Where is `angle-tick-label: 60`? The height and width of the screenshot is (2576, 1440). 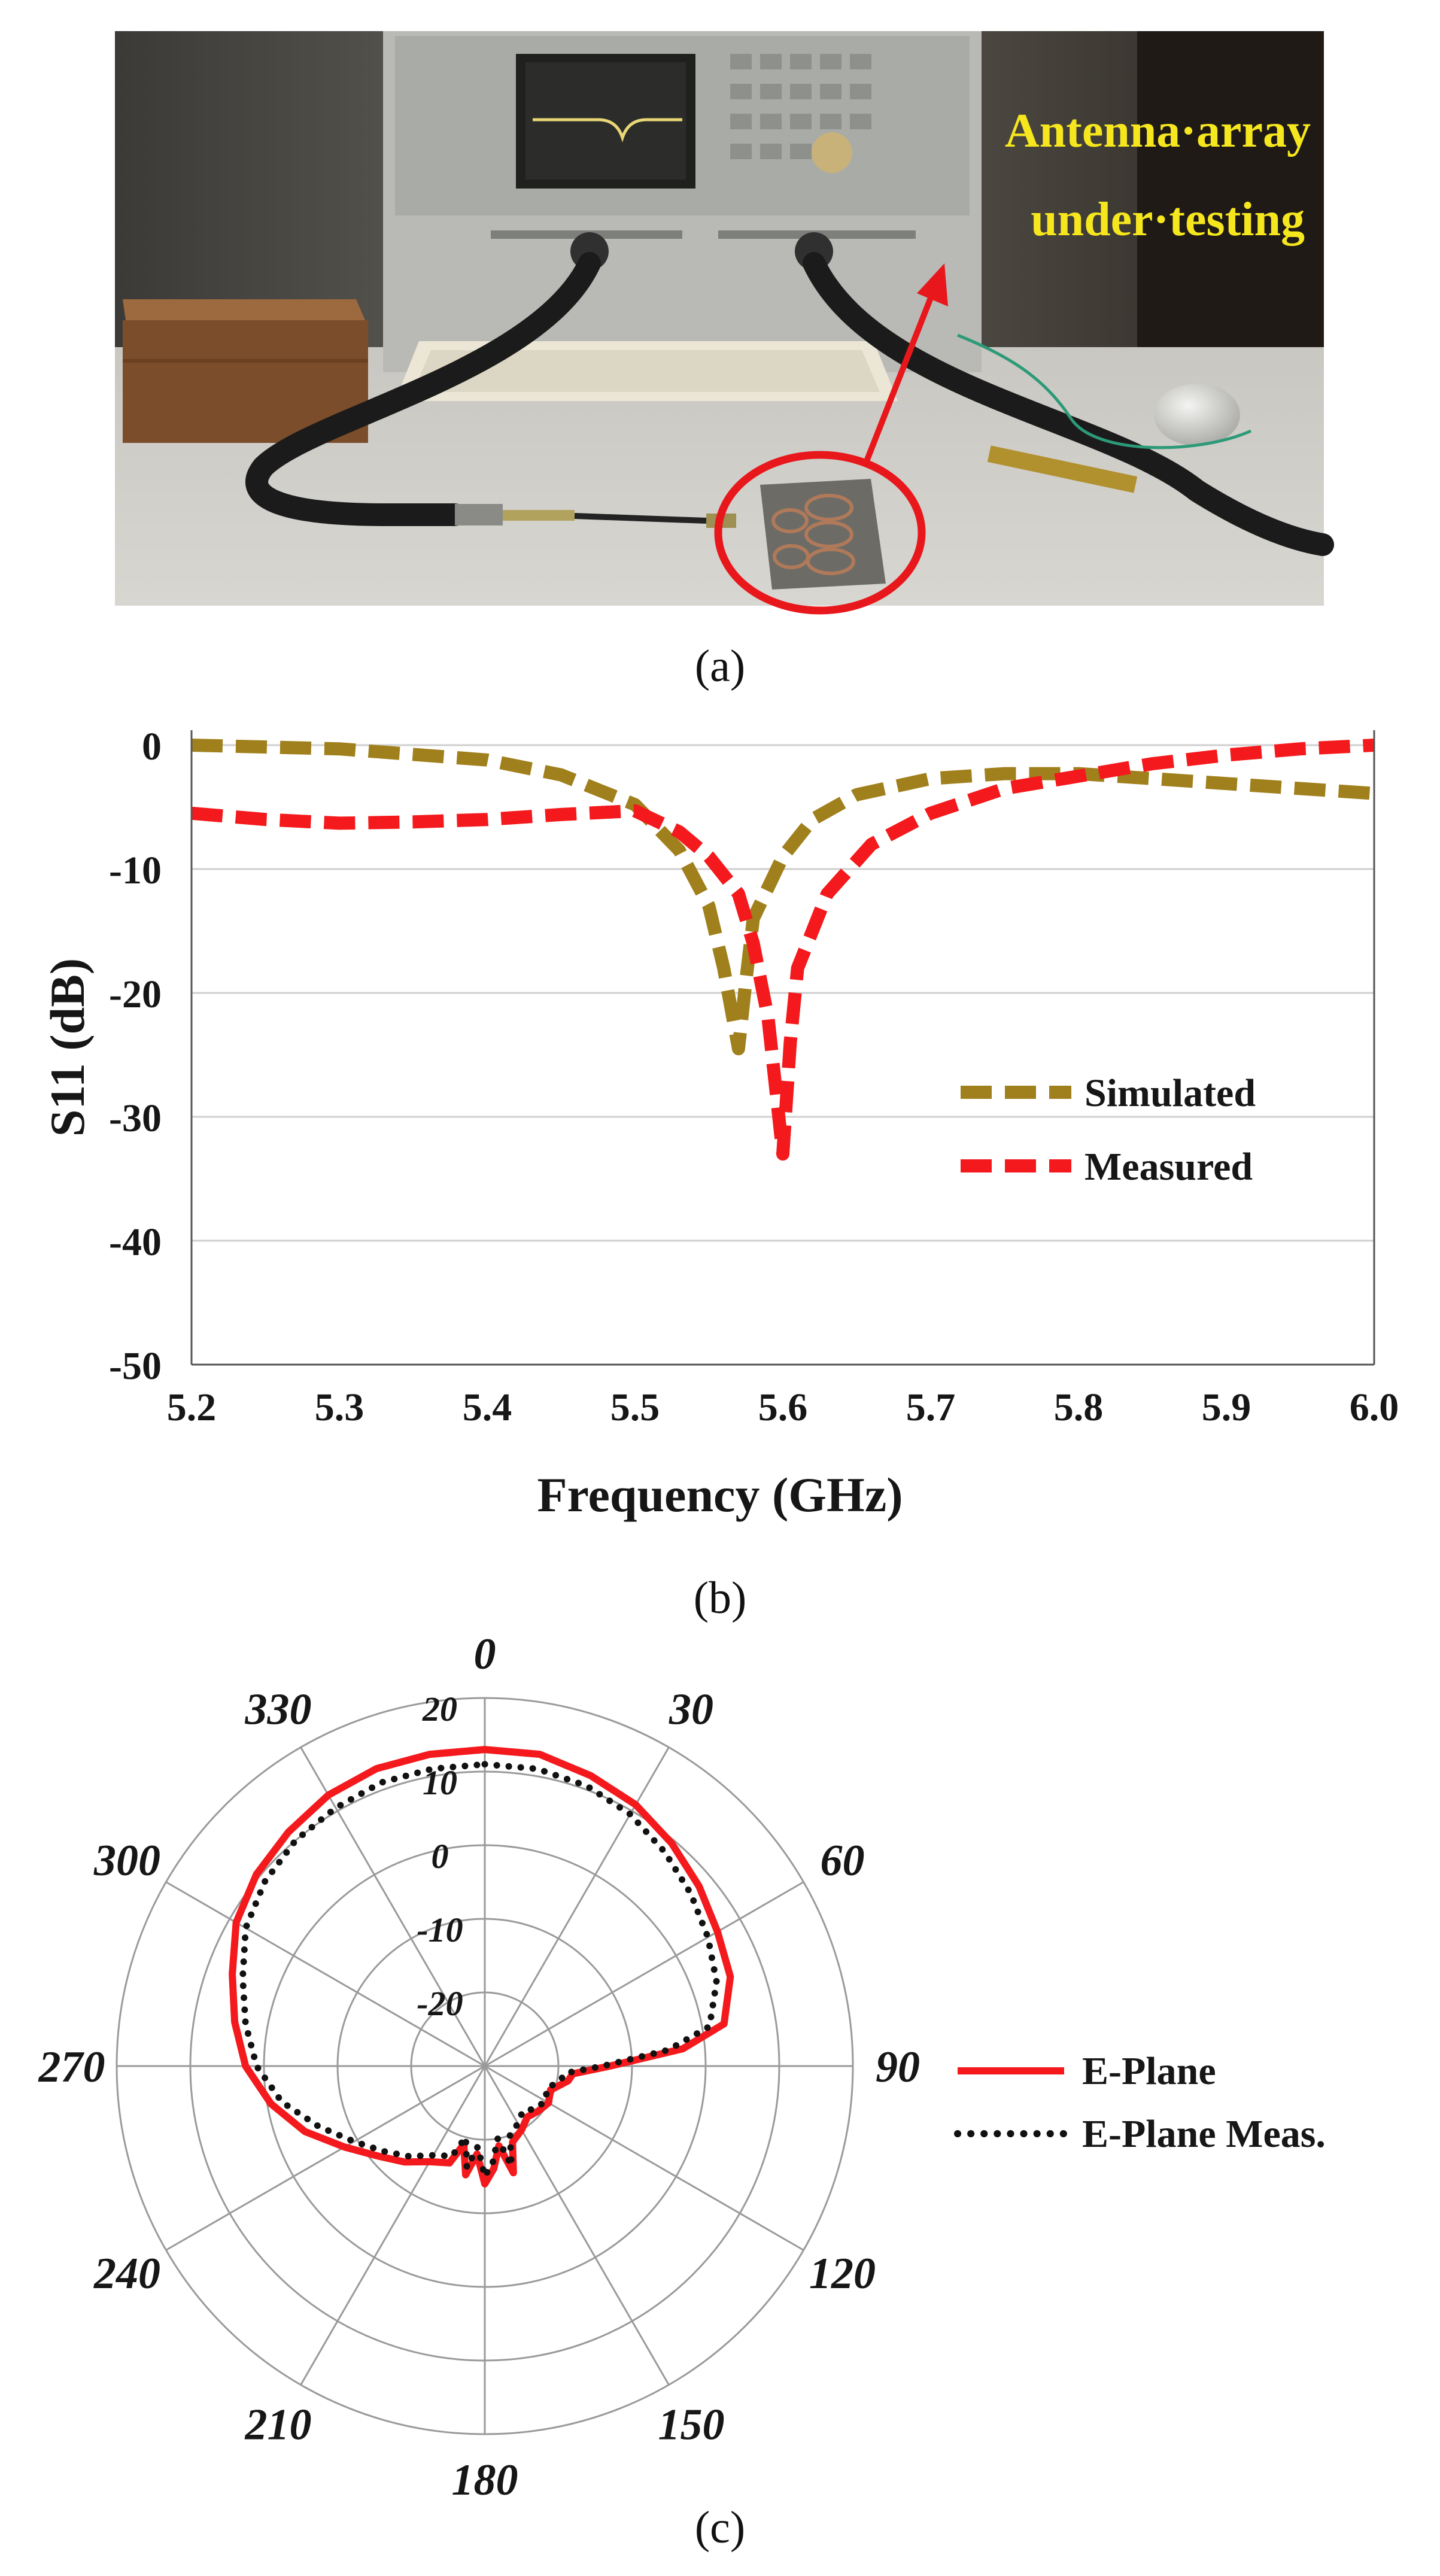
angle-tick-label: 60 is located at coordinates (843, 1860).